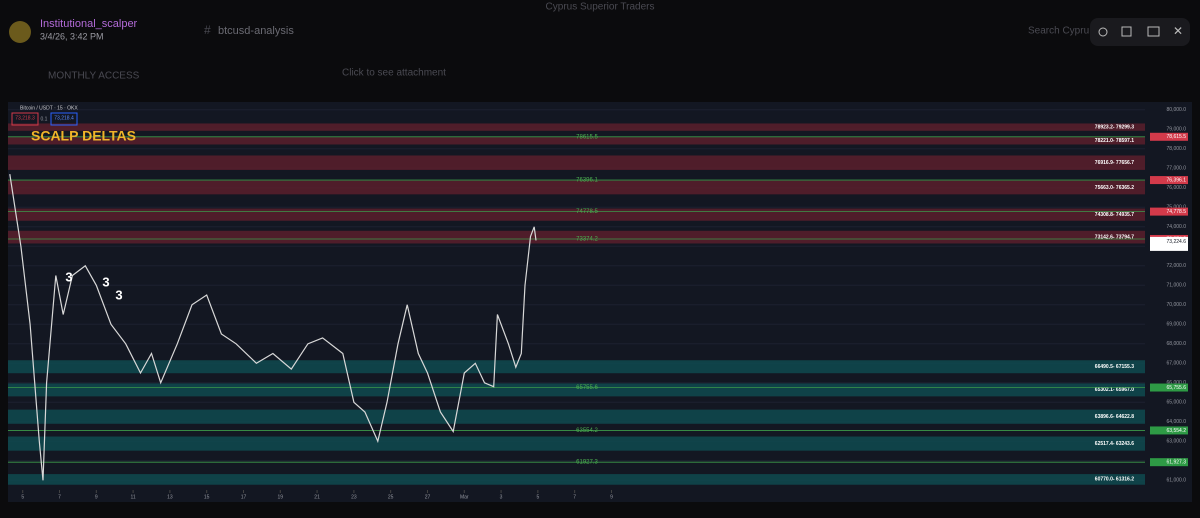 Image resolution: width=1200 pixels, height=518 pixels. Describe the element at coordinates (1177, 388) in the screenshot. I see `level-tag-label: 65,755.6` at that location.